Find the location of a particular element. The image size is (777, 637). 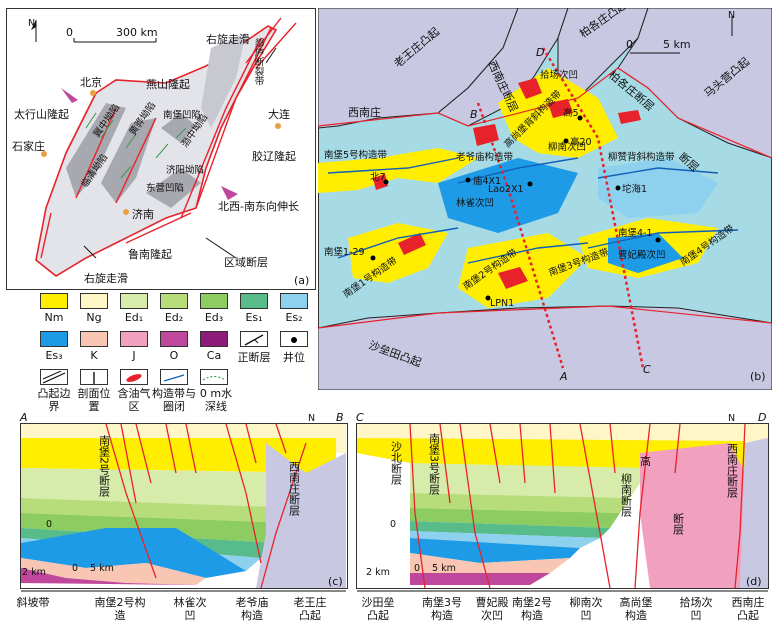

legend-label-o: O is located at coordinates (174, 355).